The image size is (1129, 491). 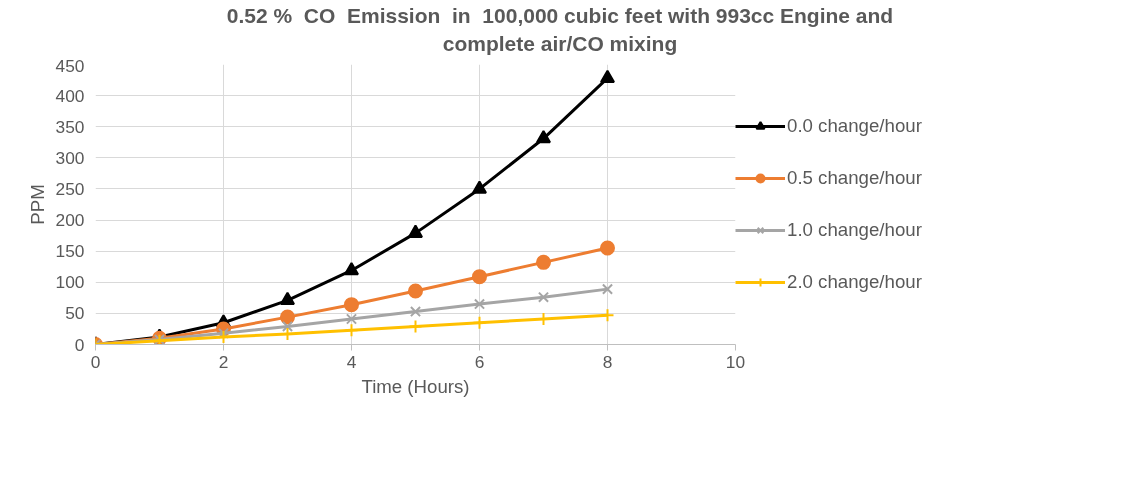 I want to click on x-tick-label: 10, so click(x=735, y=361).